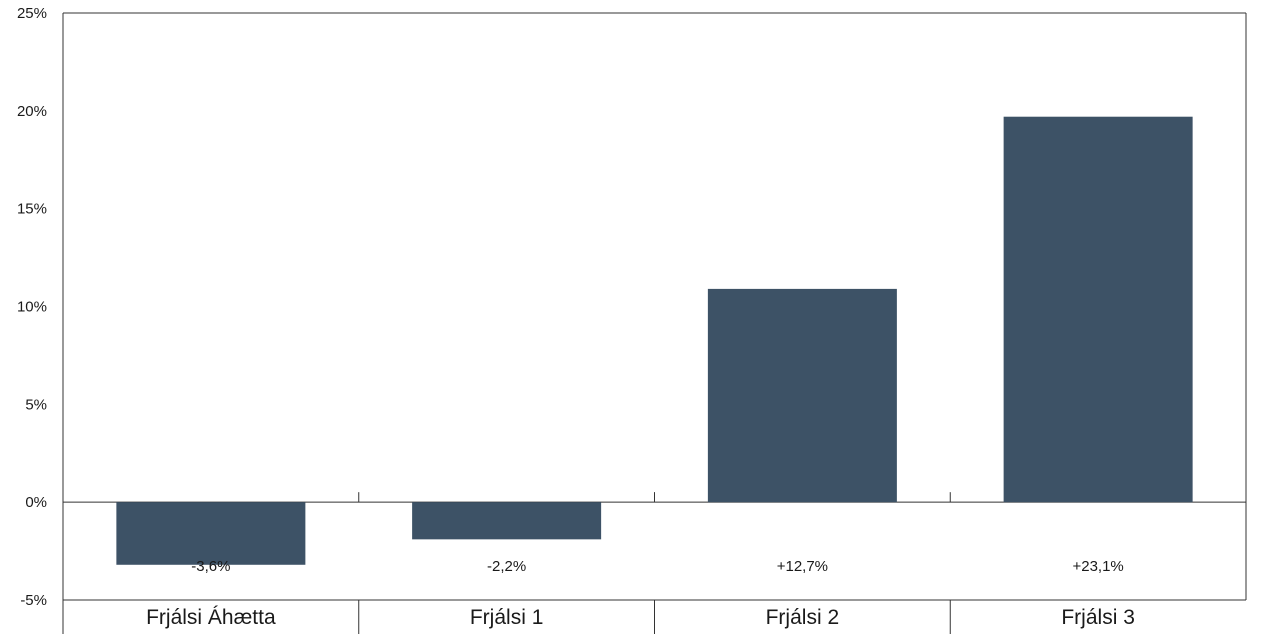  Describe the element at coordinates (36, 404) in the screenshot. I see `y-tick-label: 5%` at that location.